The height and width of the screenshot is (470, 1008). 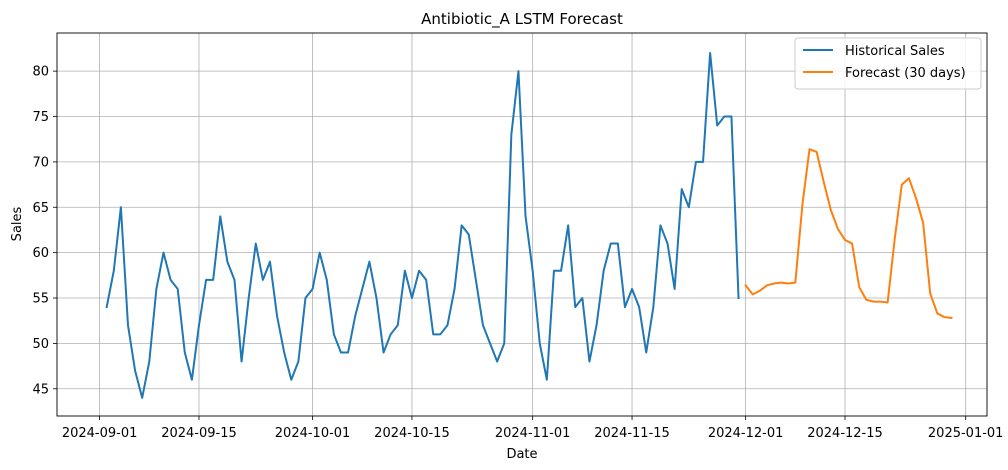 I want to click on y-tick-label: 50, so click(x=40, y=344).